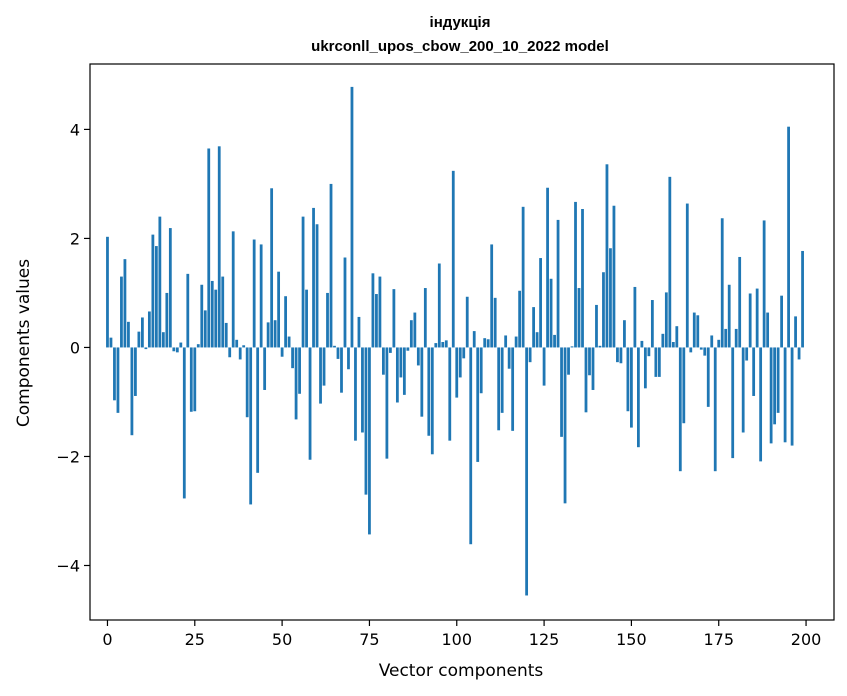 The height and width of the screenshot is (696, 847). Describe the element at coordinates (461, 671) in the screenshot. I see `x-axis-label: Vector components` at that location.